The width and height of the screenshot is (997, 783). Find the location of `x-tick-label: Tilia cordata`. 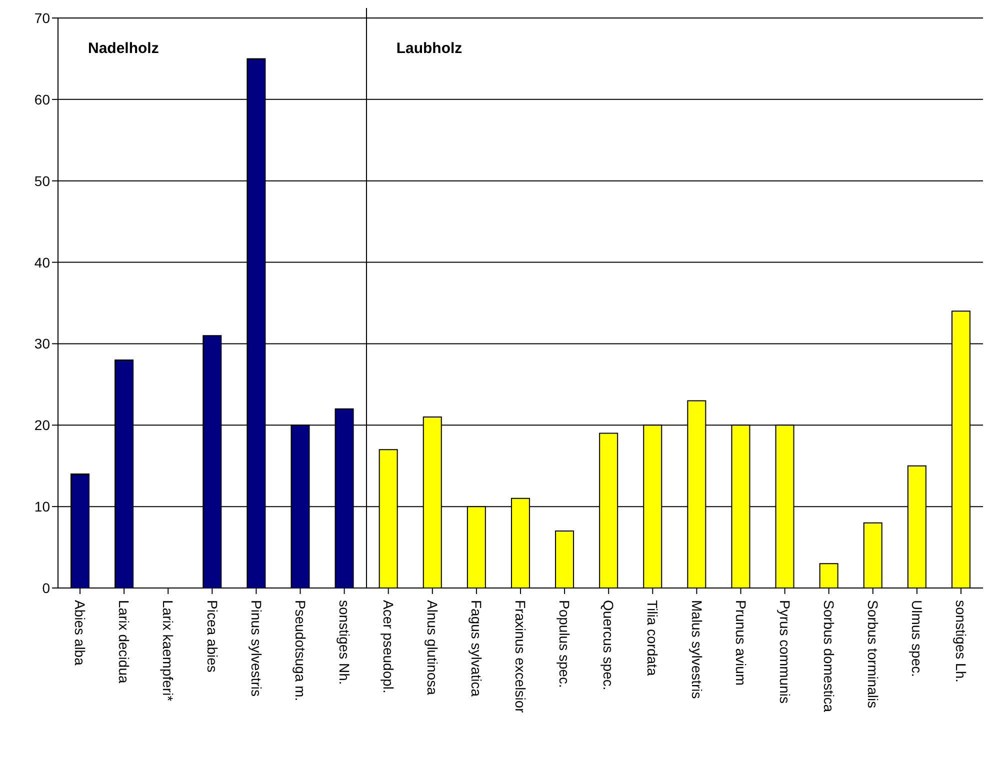

x-tick-label: Tilia cordata is located at coordinates (652, 638).